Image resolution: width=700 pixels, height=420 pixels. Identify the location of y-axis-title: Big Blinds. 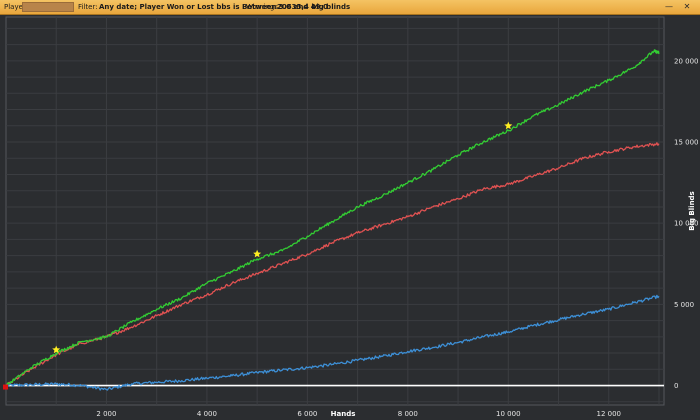
(692, 210).